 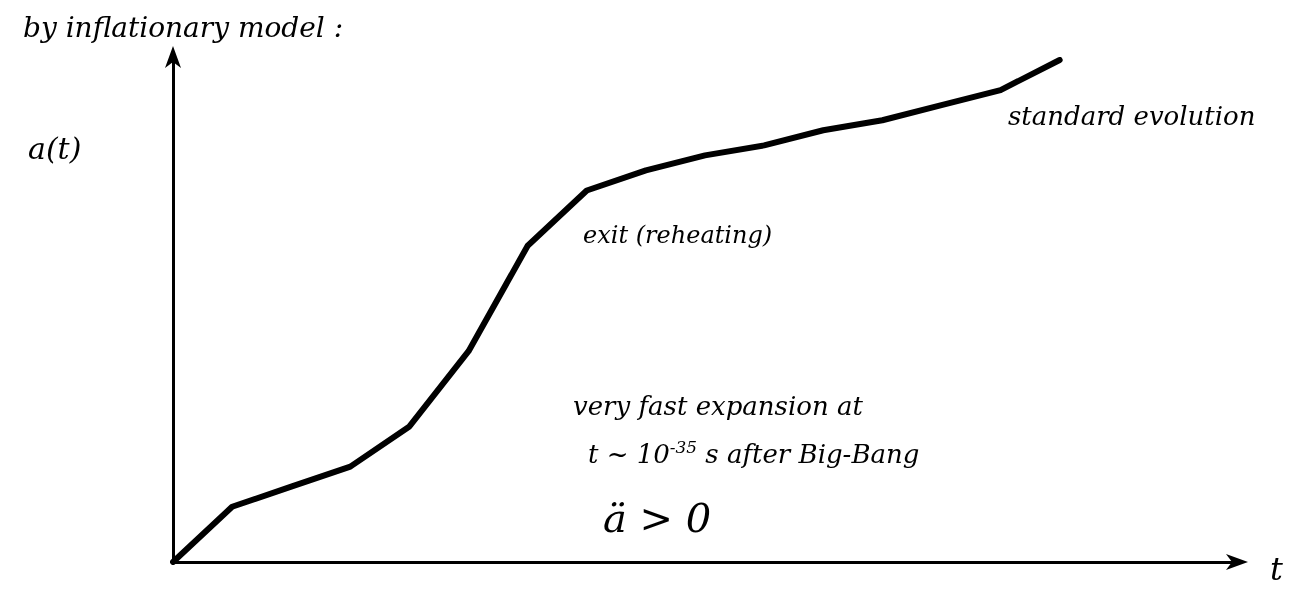 What do you see at coordinates (1276, 569) in the screenshot?
I see `x-axis-title: t` at bounding box center [1276, 569].